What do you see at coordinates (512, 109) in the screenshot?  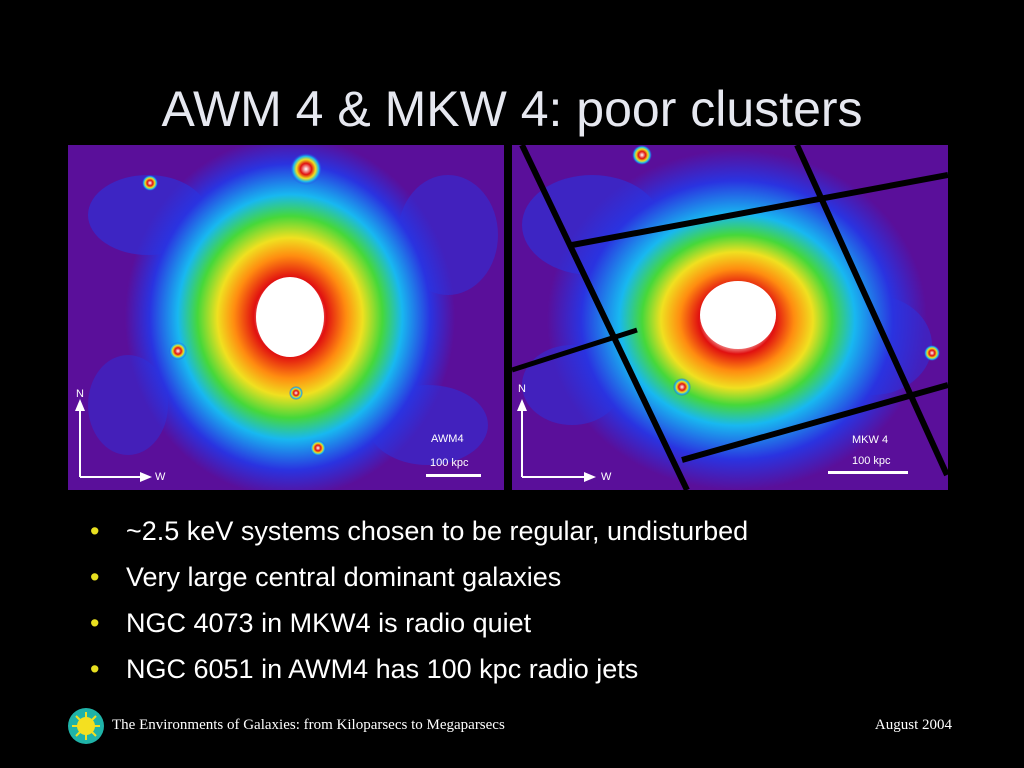 I see `slide-title: AWM 4 & MKW 4: poor clusters` at bounding box center [512, 109].